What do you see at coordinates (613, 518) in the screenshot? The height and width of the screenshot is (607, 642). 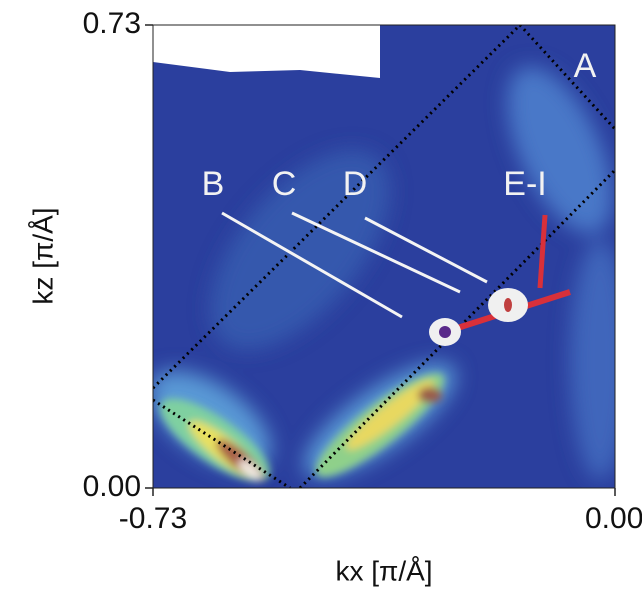 I see `x-tick-label: 0.00` at bounding box center [613, 518].